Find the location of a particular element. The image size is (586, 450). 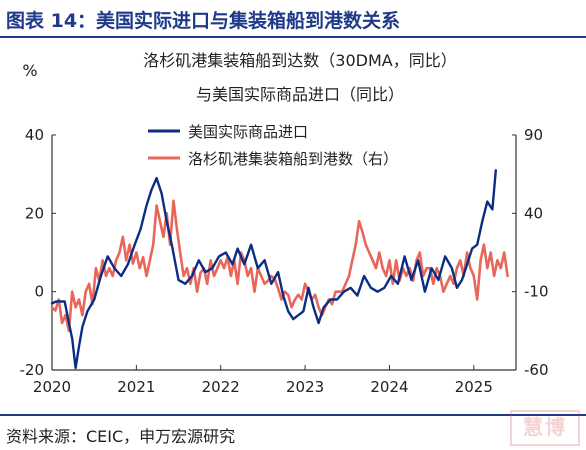

x-tick-label-0: 2020 is located at coordinates (52, 387).